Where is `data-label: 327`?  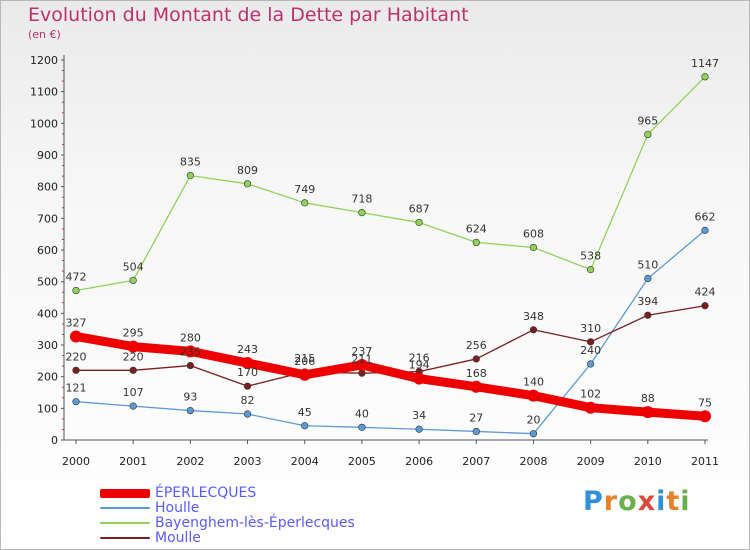 data-label: 327 is located at coordinates (76, 322).